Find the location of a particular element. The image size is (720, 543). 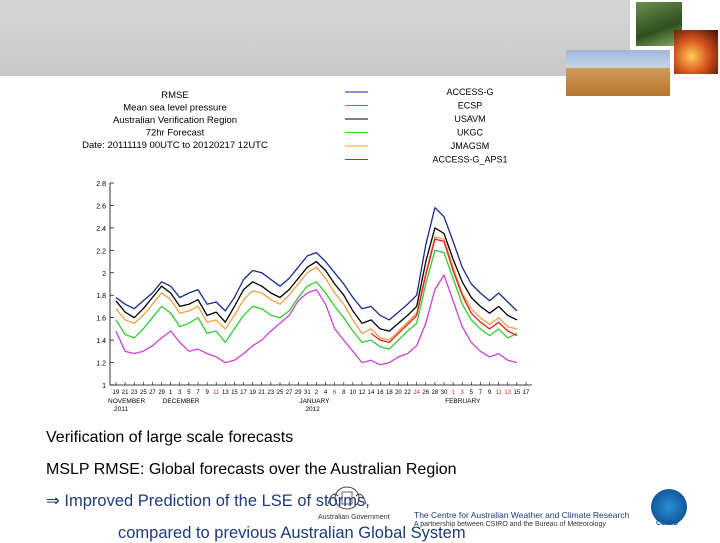

month-label: JANUARY is located at coordinates (314, 401).